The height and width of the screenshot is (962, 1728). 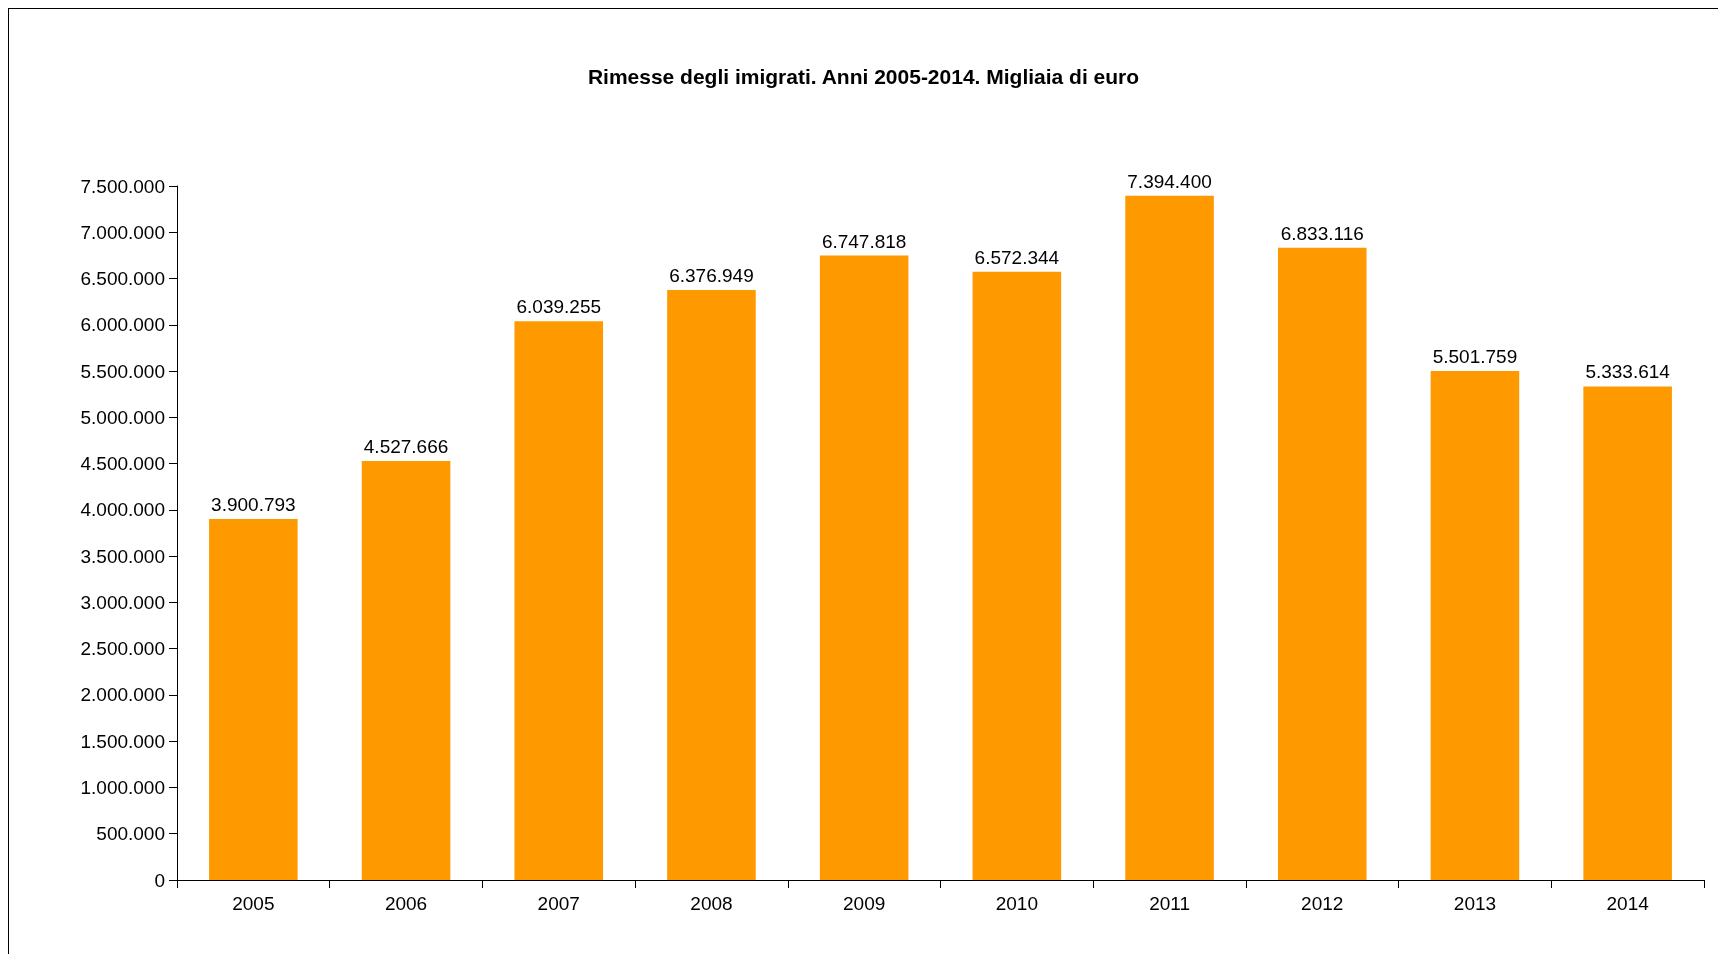 What do you see at coordinates (122, 602) in the screenshot?
I see `y-tick-label: 3.000.000` at bounding box center [122, 602].